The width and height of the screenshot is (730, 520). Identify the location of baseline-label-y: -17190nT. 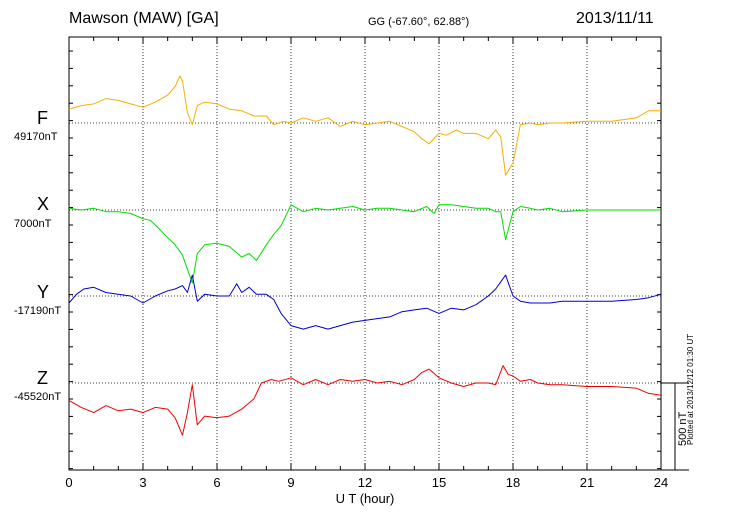
(38, 311).